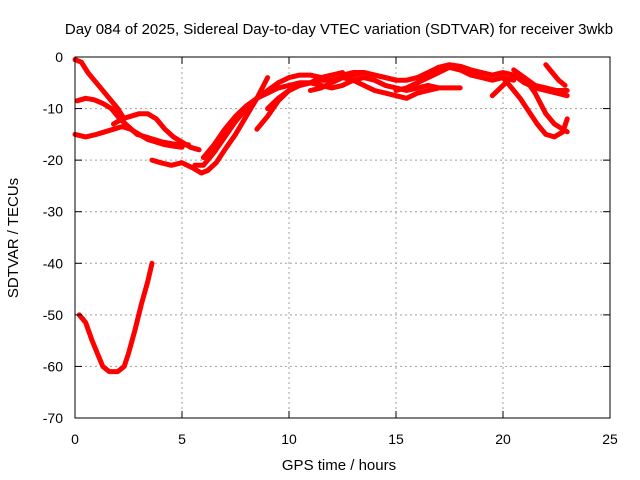  I want to click on y-tick-label: -30, so click(53, 212).